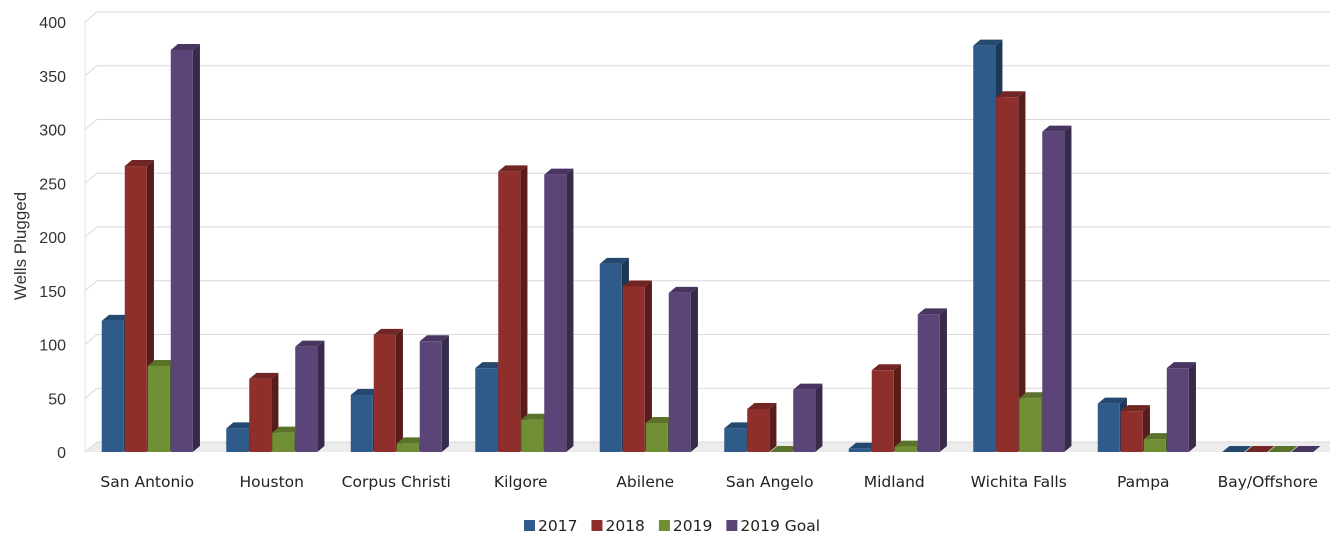 Image resolution: width=1330 pixels, height=544 pixels. Describe the element at coordinates (645, 482) in the screenshot. I see `x-tick-label: Abilene` at that location.